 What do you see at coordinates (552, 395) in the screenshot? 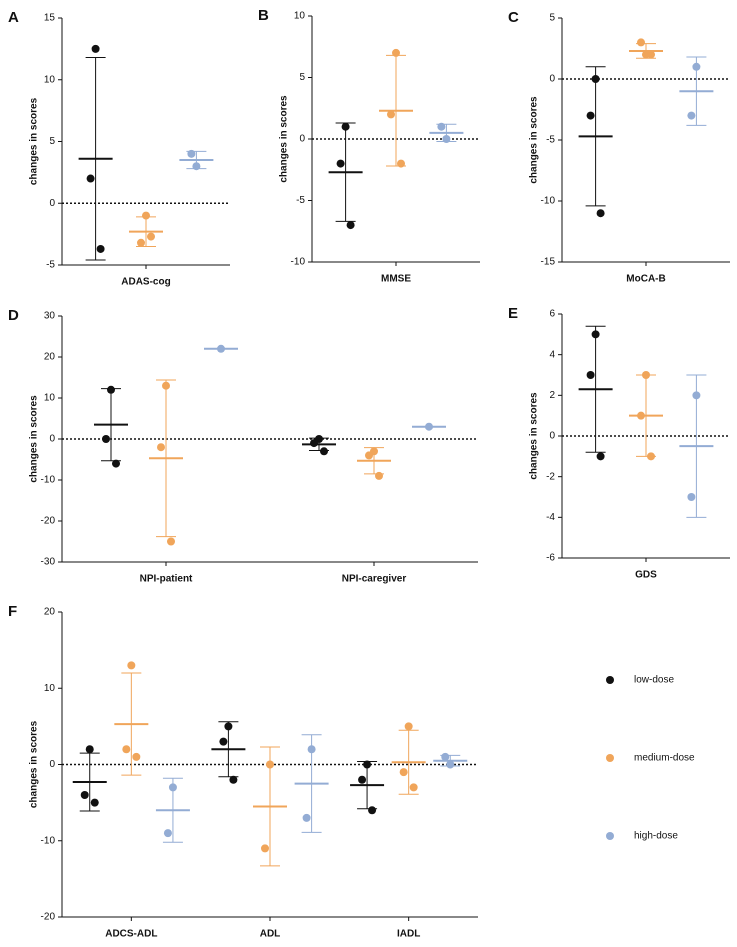
I see `y-tick-label: 2` at bounding box center [552, 395].